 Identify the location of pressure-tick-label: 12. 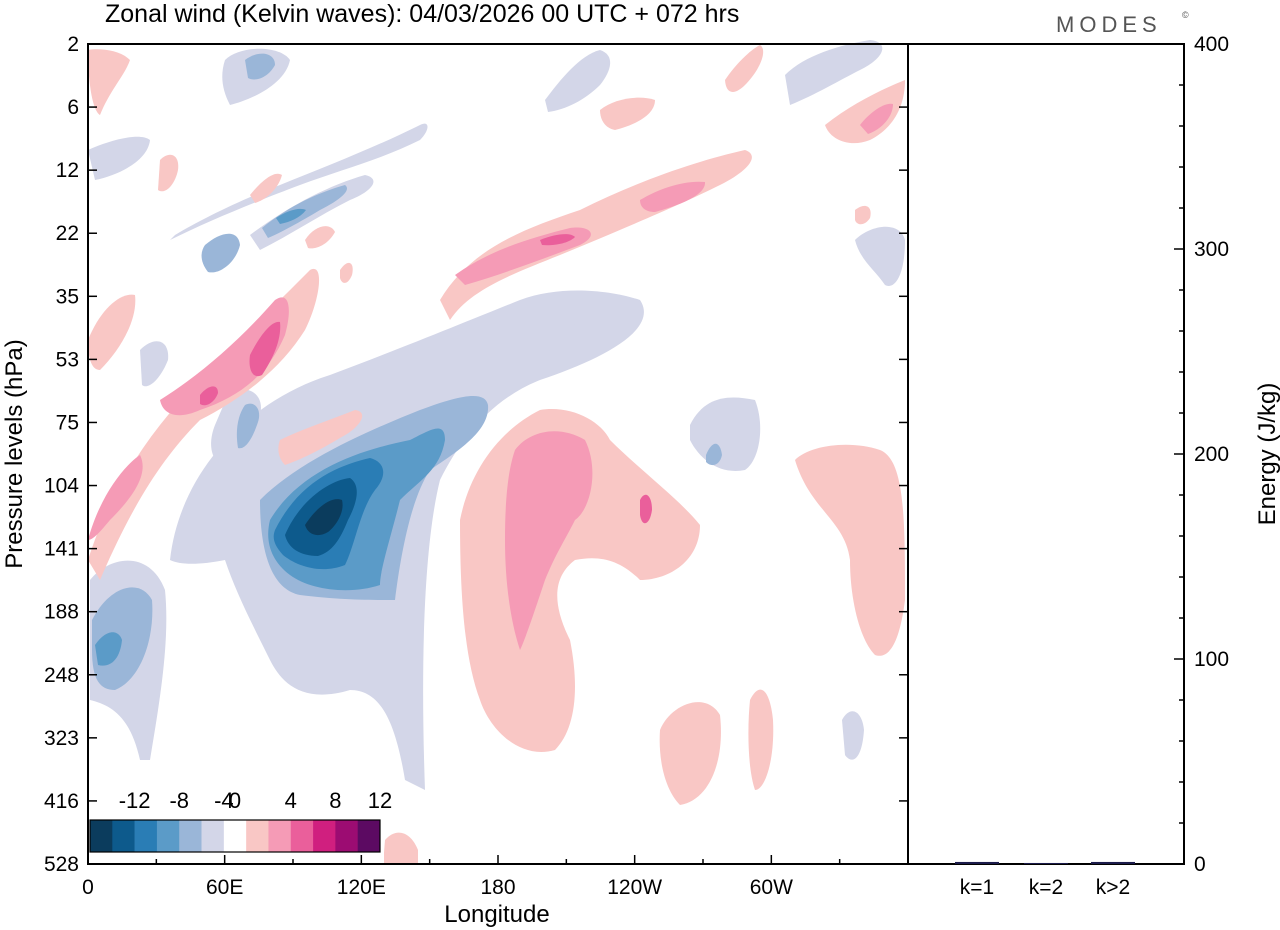
(67, 170).